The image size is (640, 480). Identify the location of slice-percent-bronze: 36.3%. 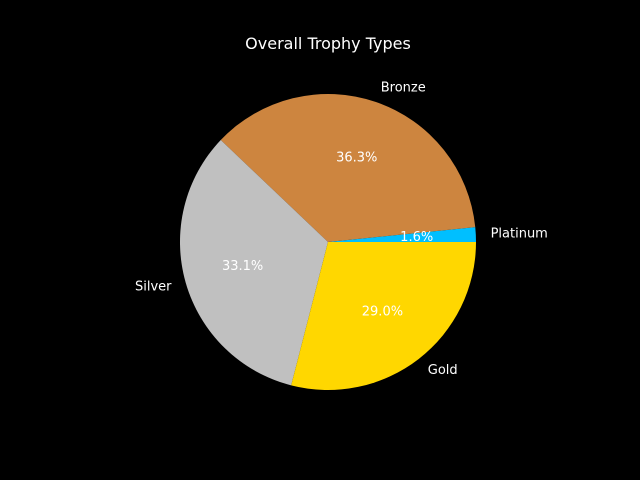
(356, 157).